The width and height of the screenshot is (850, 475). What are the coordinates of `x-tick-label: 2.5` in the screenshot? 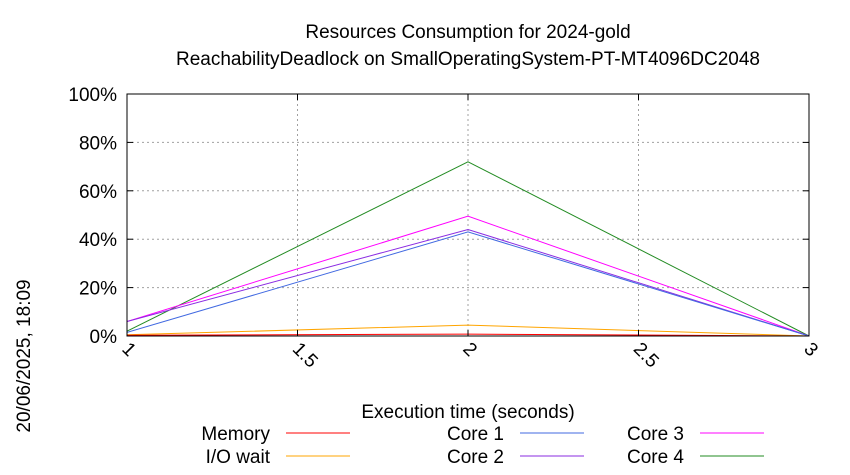 It's located at (646, 356).